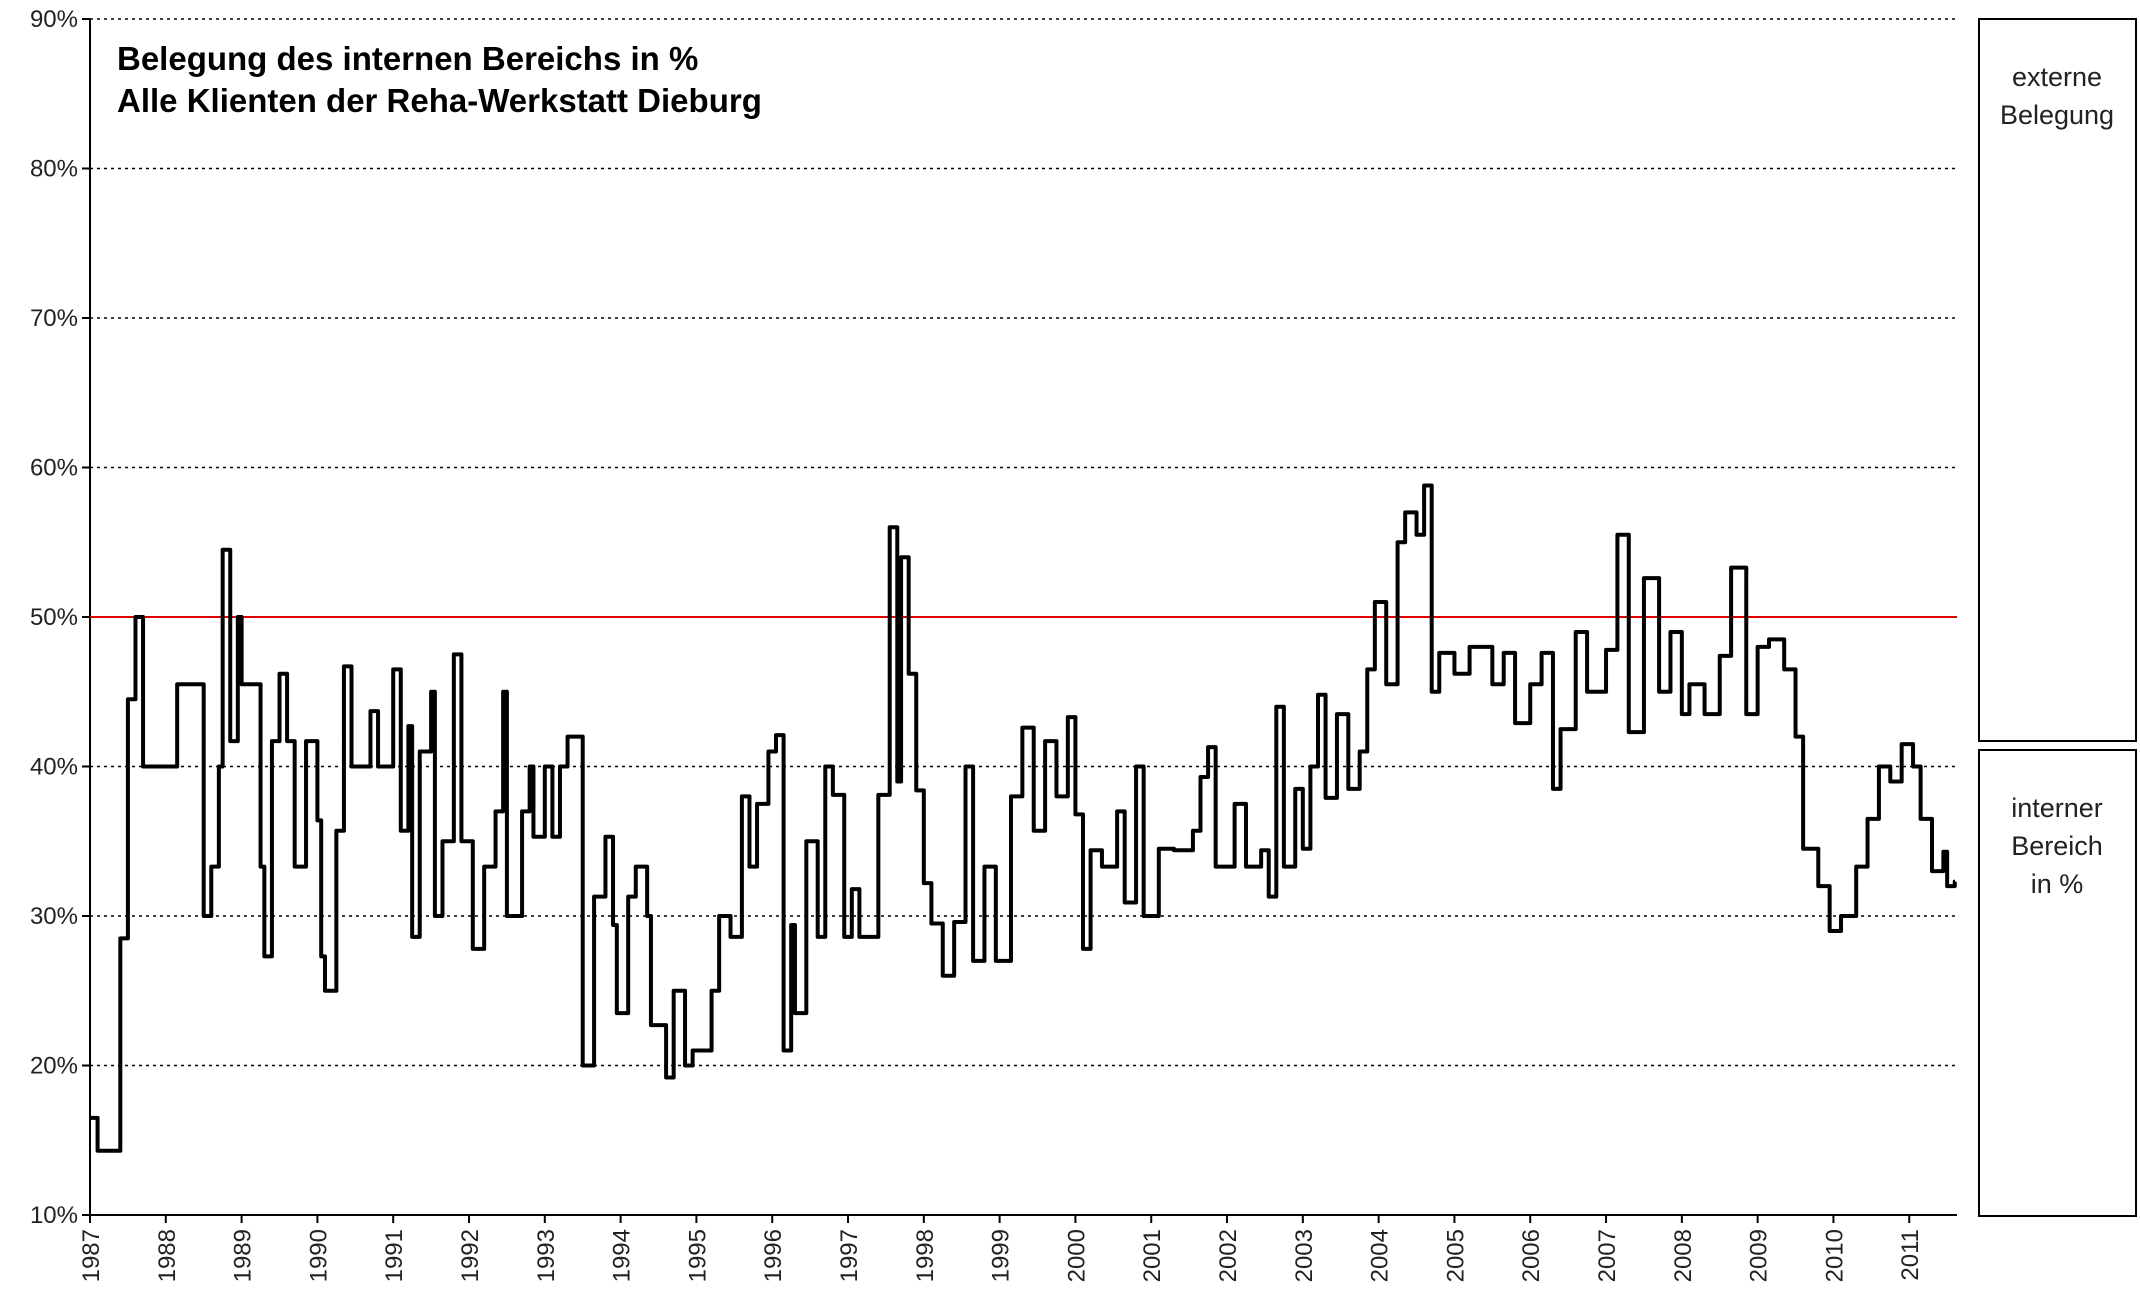 The image size is (2140, 1303). What do you see at coordinates (243, 1255) in the screenshot?
I see `x-tick-label: 1989` at bounding box center [243, 1255].